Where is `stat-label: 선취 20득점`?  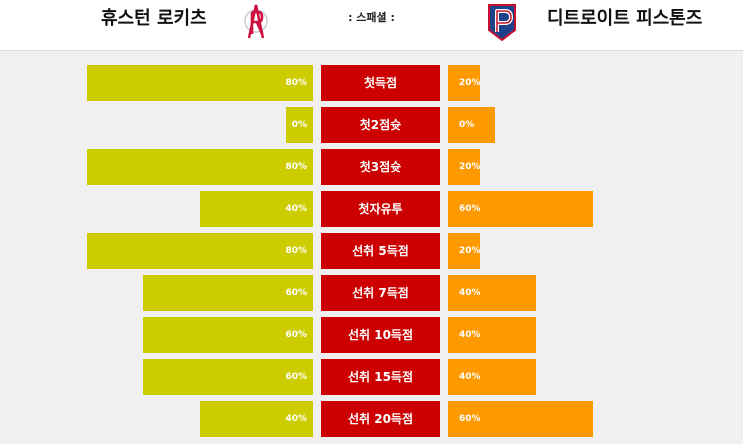
stat-label: 선취 20득점 is located at coordinates (380, 419).